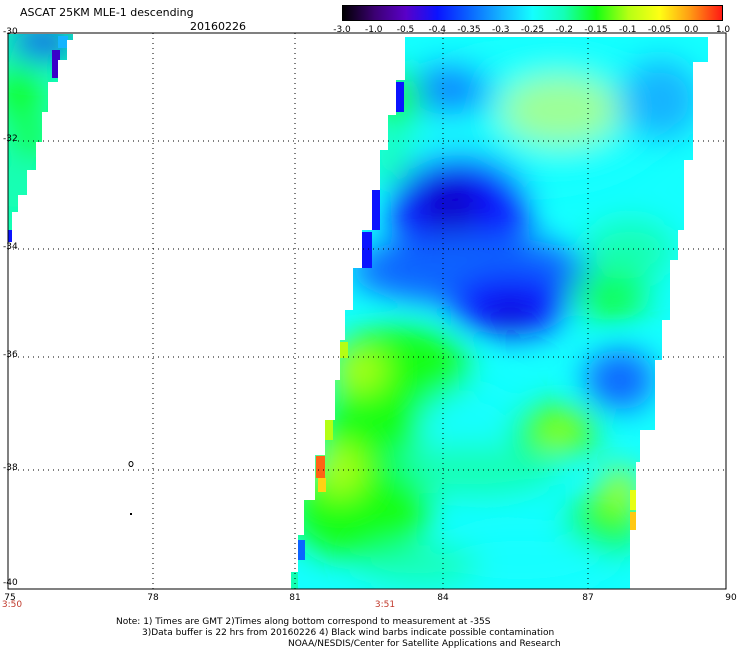  I want to click on colorbar-tick-label: -0.05, so click(659, 30).